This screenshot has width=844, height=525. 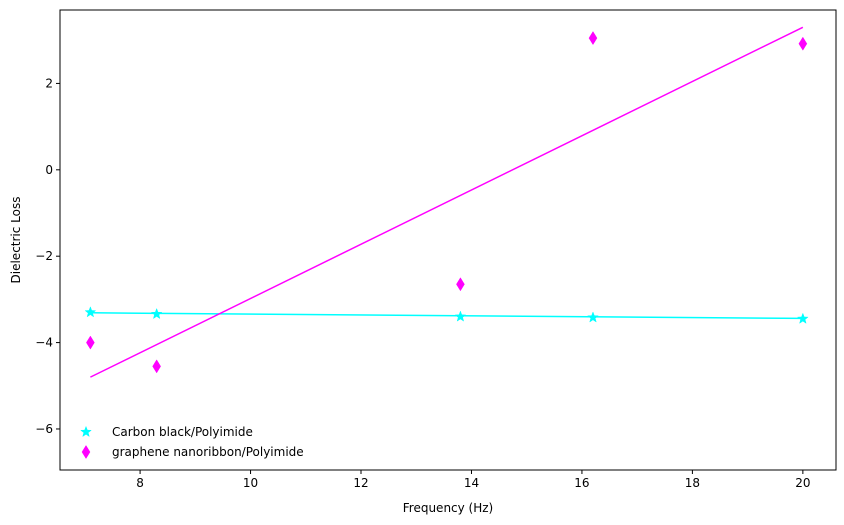 What do you see at coordinates (208, 452) in the screenshot?
I see `legend-label: graphene nanoribbon/Polyimide` at bounding box center [208, 452].